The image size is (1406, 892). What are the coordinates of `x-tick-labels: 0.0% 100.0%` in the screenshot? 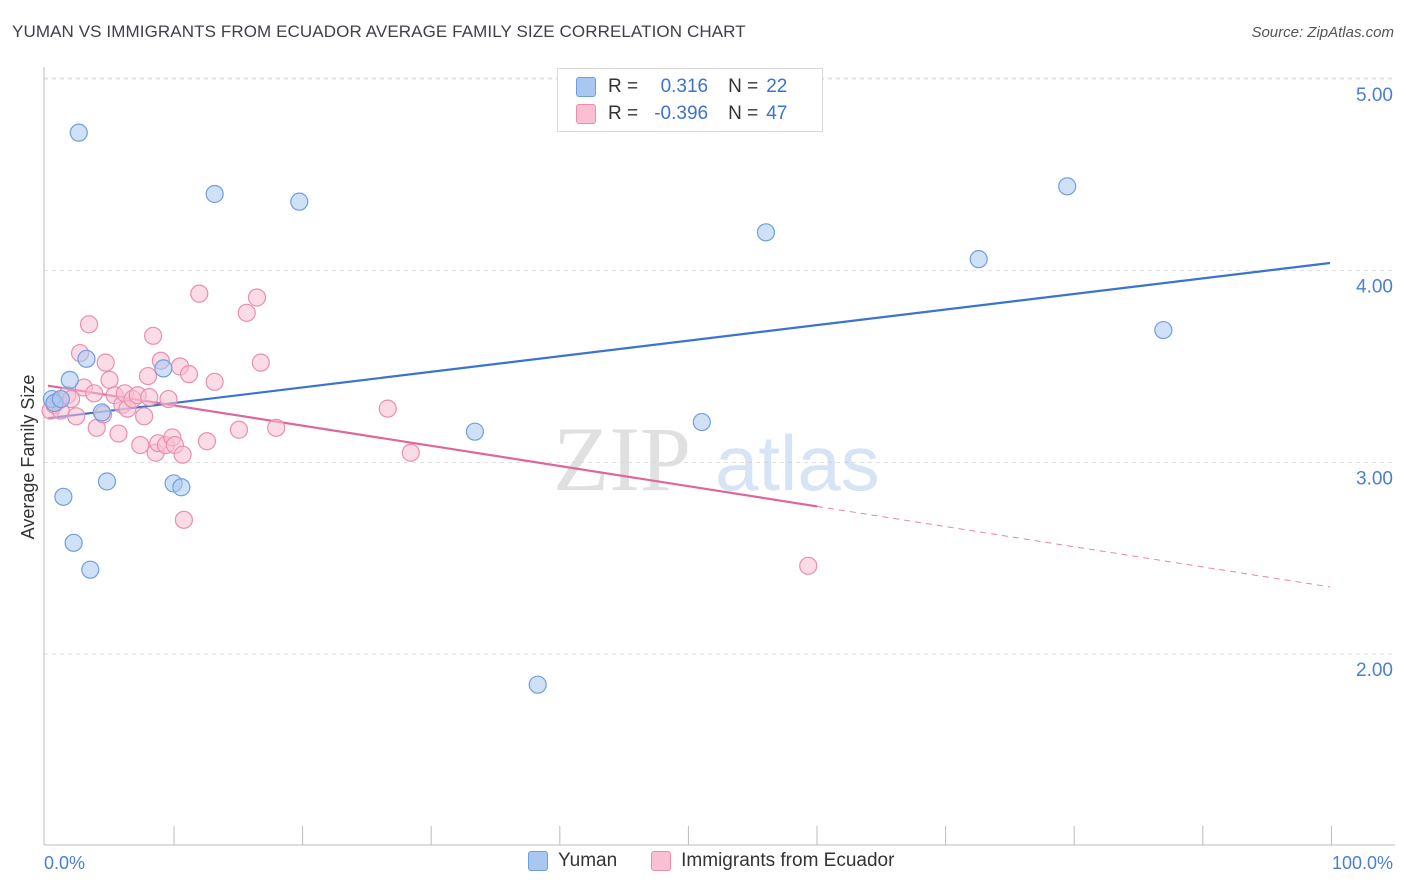 It's located at (718, 863).